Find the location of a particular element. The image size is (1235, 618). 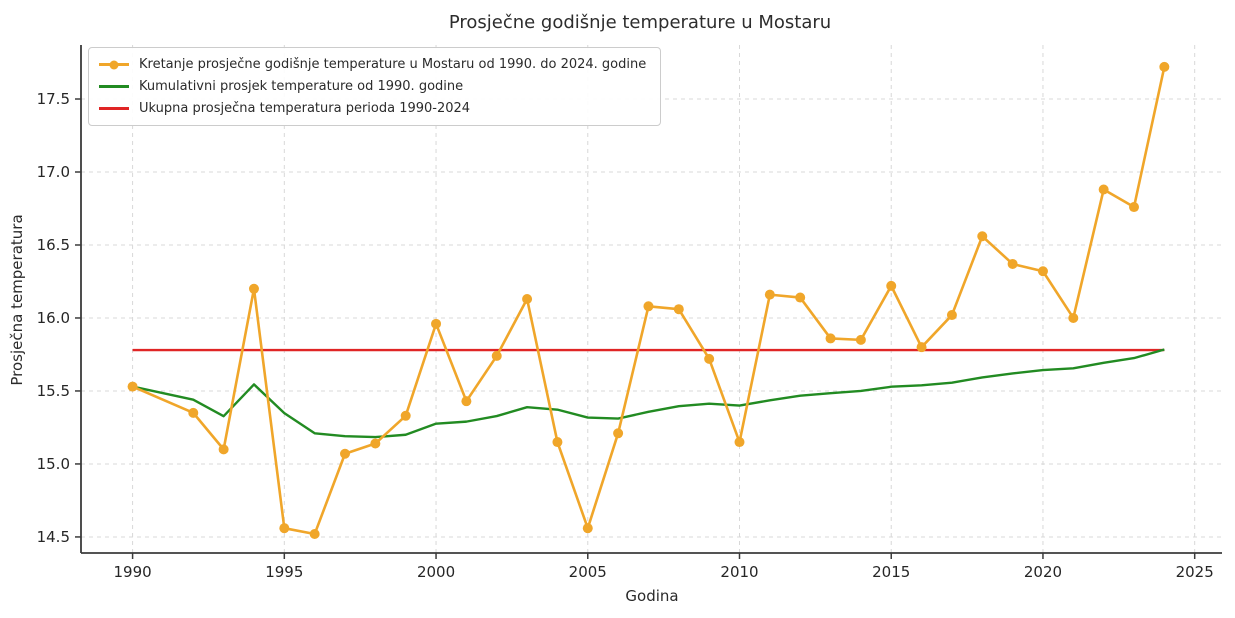

cumulative-average-line is located at coordinates (648, 393).